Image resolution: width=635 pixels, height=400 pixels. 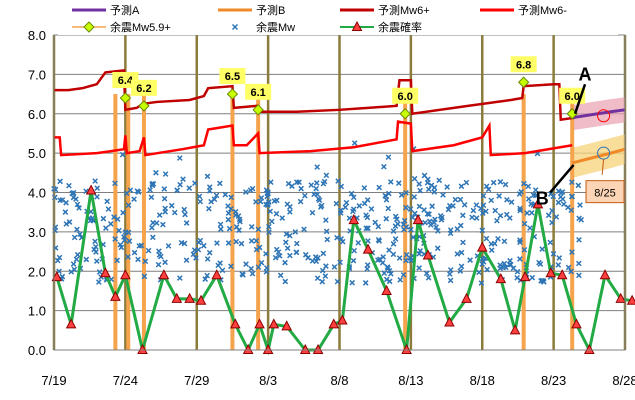 I want to click on forecast-a-line, so click(x=598, y=114).